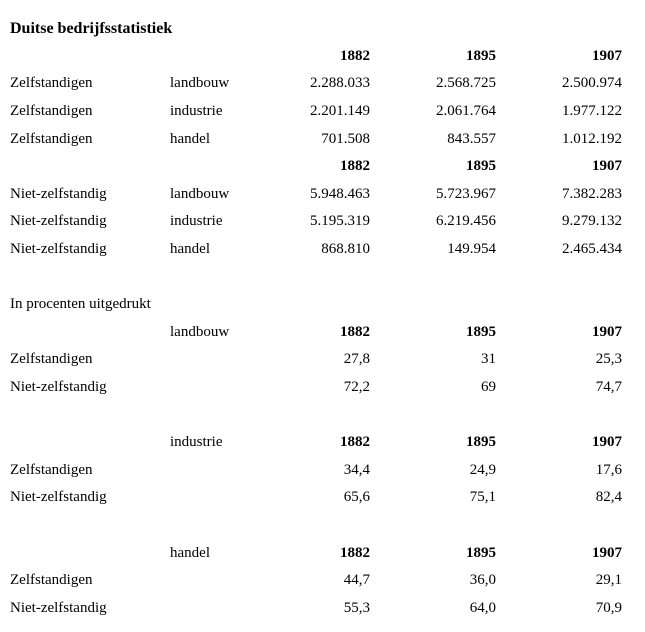 This screenshot has height=632, width=645. What do you see at coordinates (608, 580) in the screenshot?
I see `value-cell: 29,1` at bounding box center [608, 580].